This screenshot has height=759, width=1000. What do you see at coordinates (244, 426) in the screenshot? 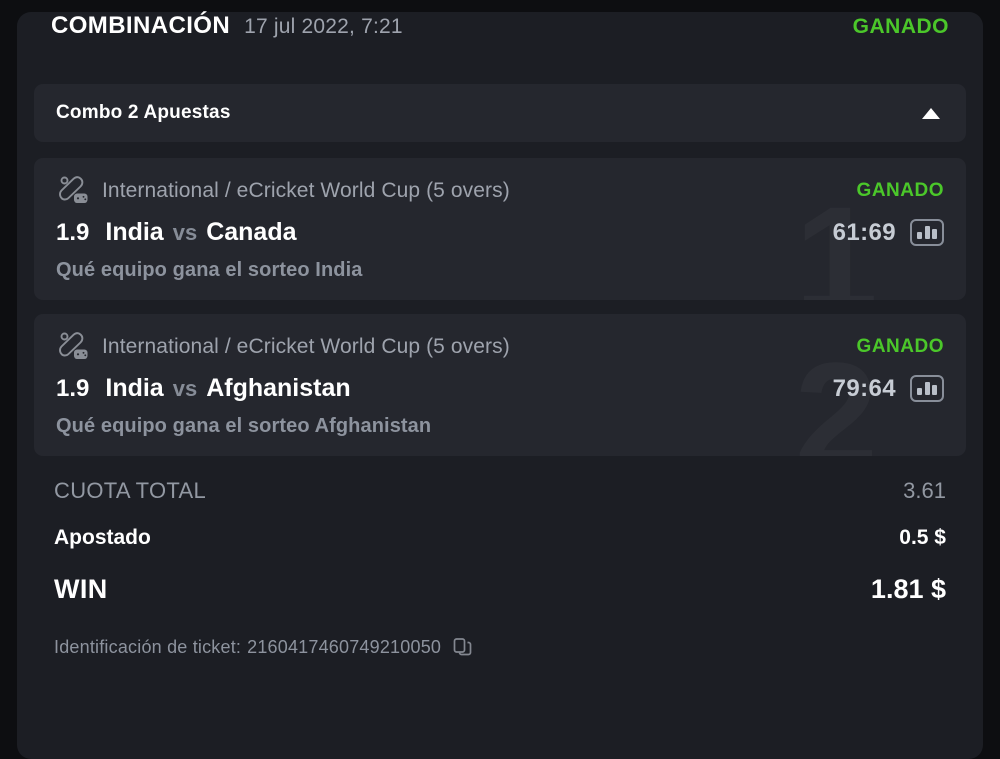
I see `bet-market-selection: Qué equipo gana el sorteo Afghanistan` at bounding box center [244, 426].